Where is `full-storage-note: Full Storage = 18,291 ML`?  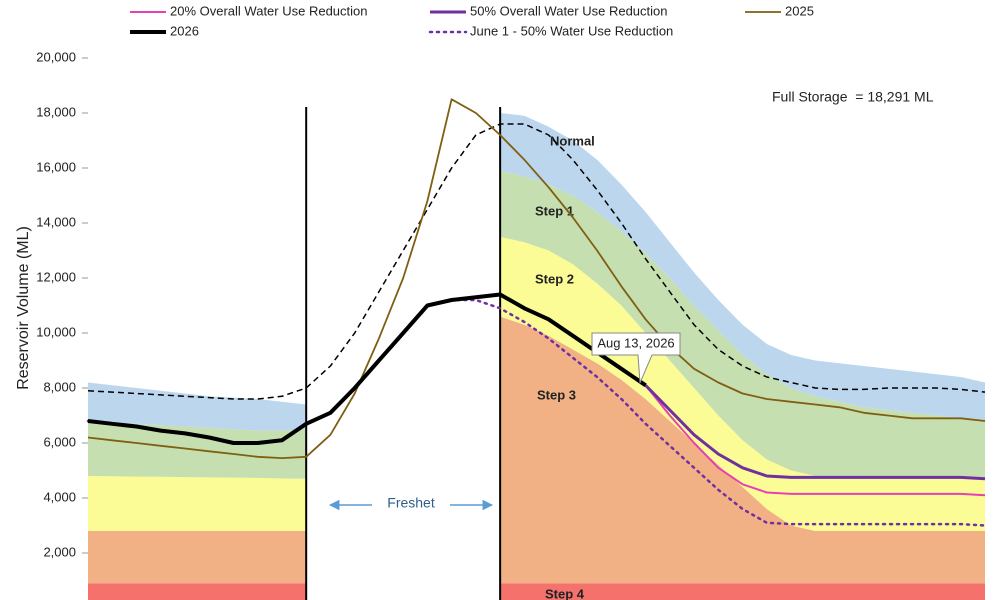
full-storage-note: Full Storage = 18,291 ML is located at coordinates (853, 97).